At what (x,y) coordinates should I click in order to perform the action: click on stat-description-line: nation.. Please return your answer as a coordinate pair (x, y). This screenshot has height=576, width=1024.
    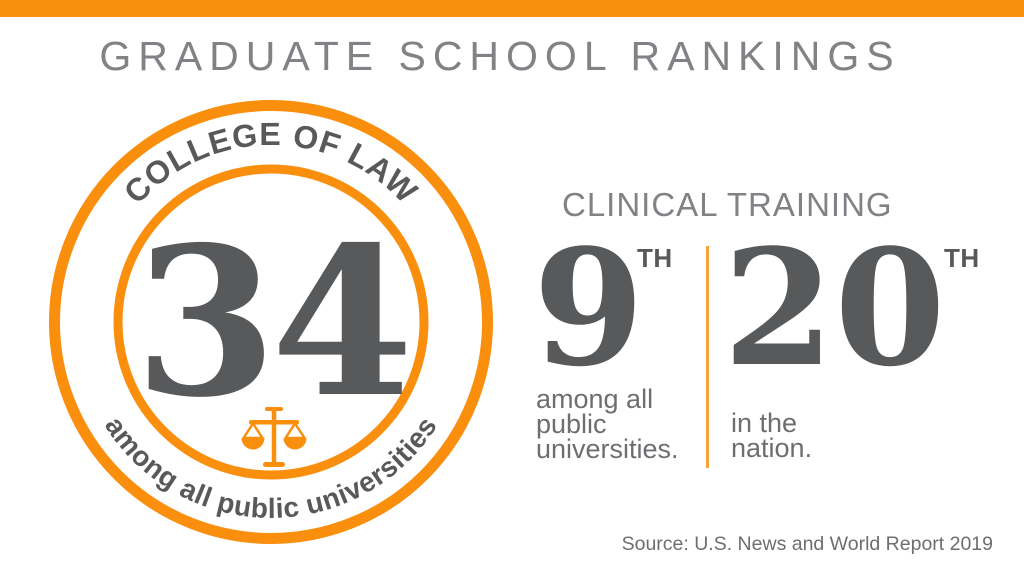
    Looking at the image, I should click on (772, 448).